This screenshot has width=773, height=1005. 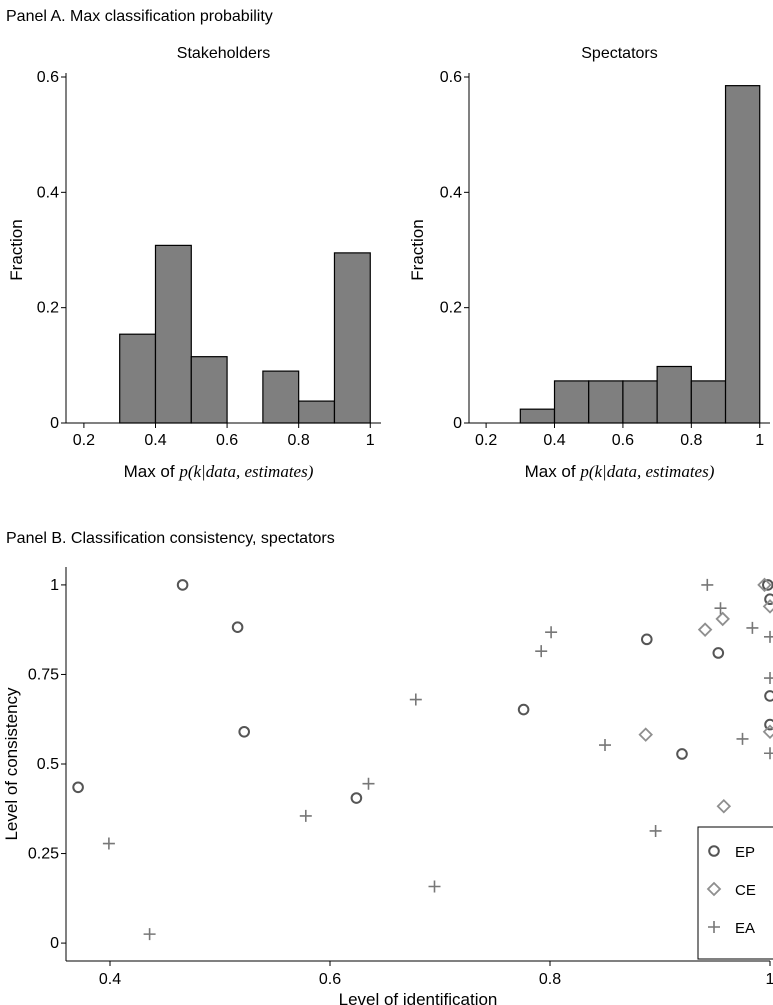 What do you see at coordinates (714, 927) in the screenshot?
I see `legend-marker-ea` at bounding box center [714, 927].